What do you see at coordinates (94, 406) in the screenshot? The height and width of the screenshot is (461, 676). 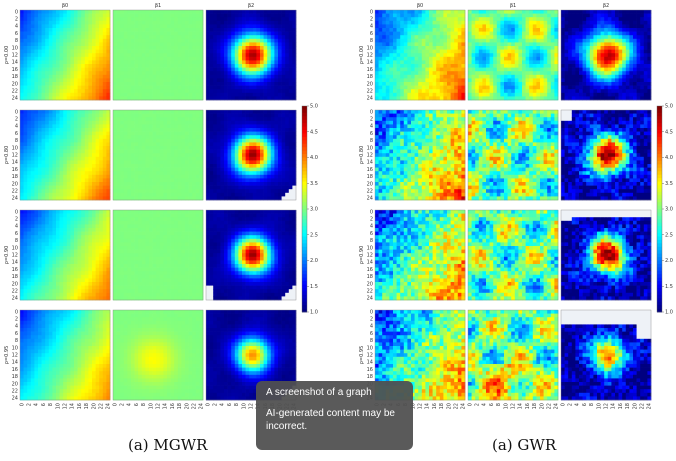 I see `x-tick-label: 20` at bounding box center [94, 406].